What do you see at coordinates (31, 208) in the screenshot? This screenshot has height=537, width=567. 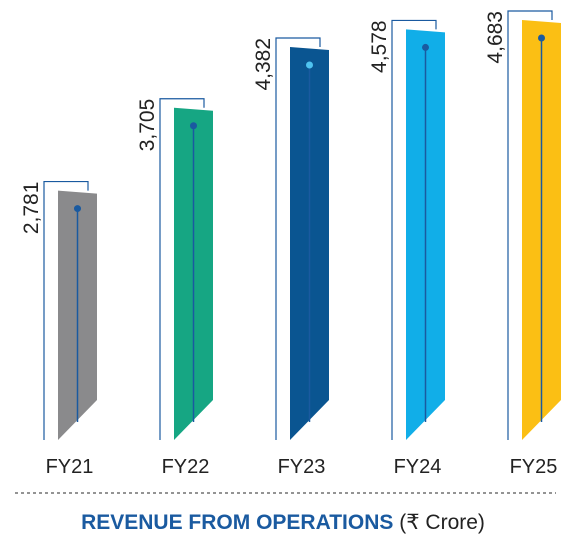 I see `value-label: 2,781` at bounding box center [31, 208].